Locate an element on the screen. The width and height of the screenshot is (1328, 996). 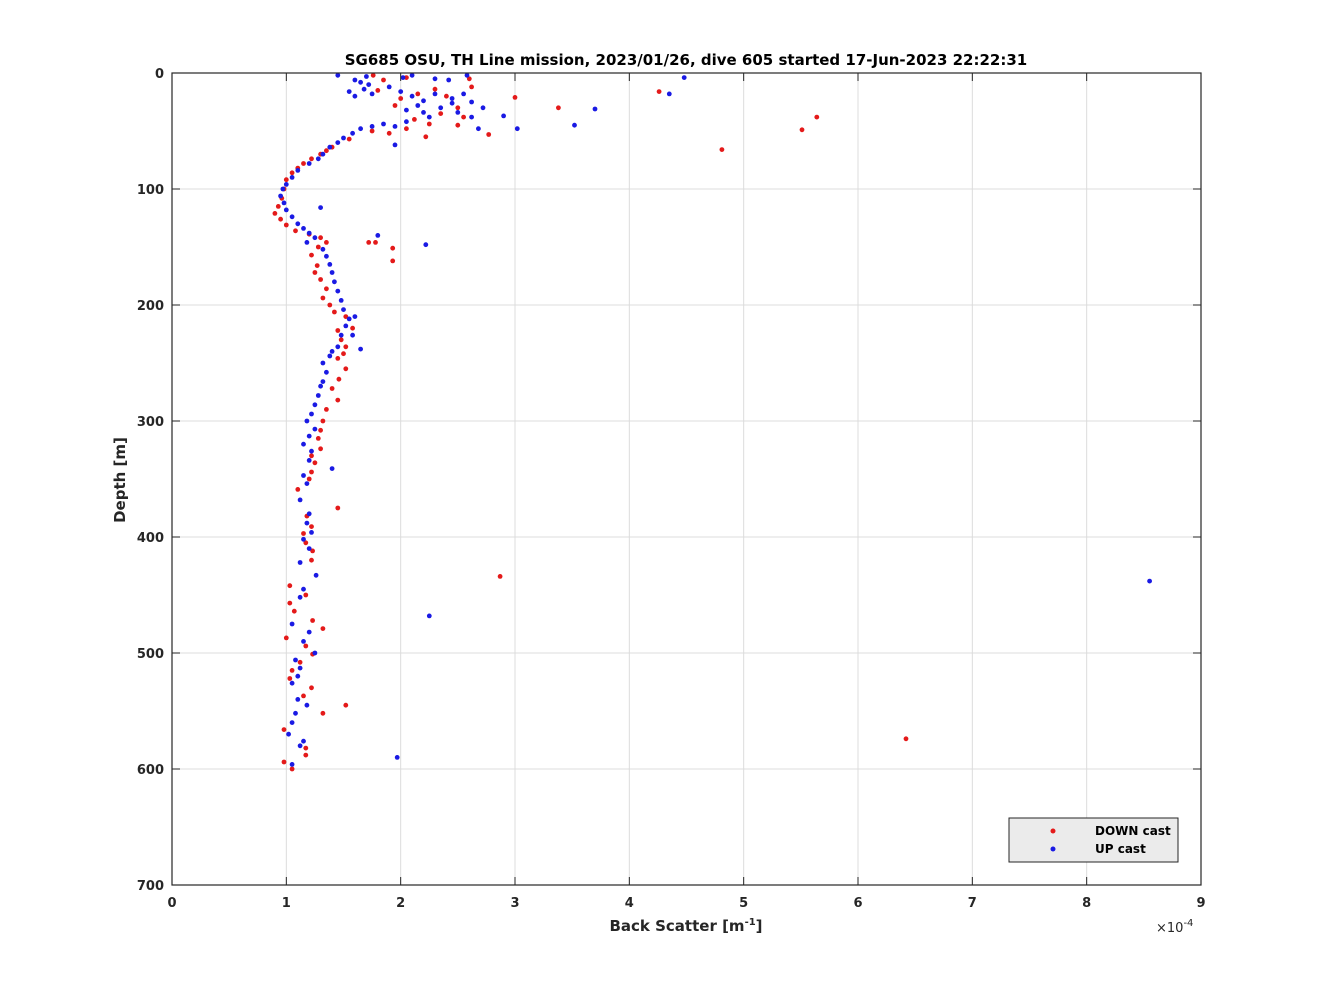
y-tick-label: 600 is located at coordinates (150, 770).